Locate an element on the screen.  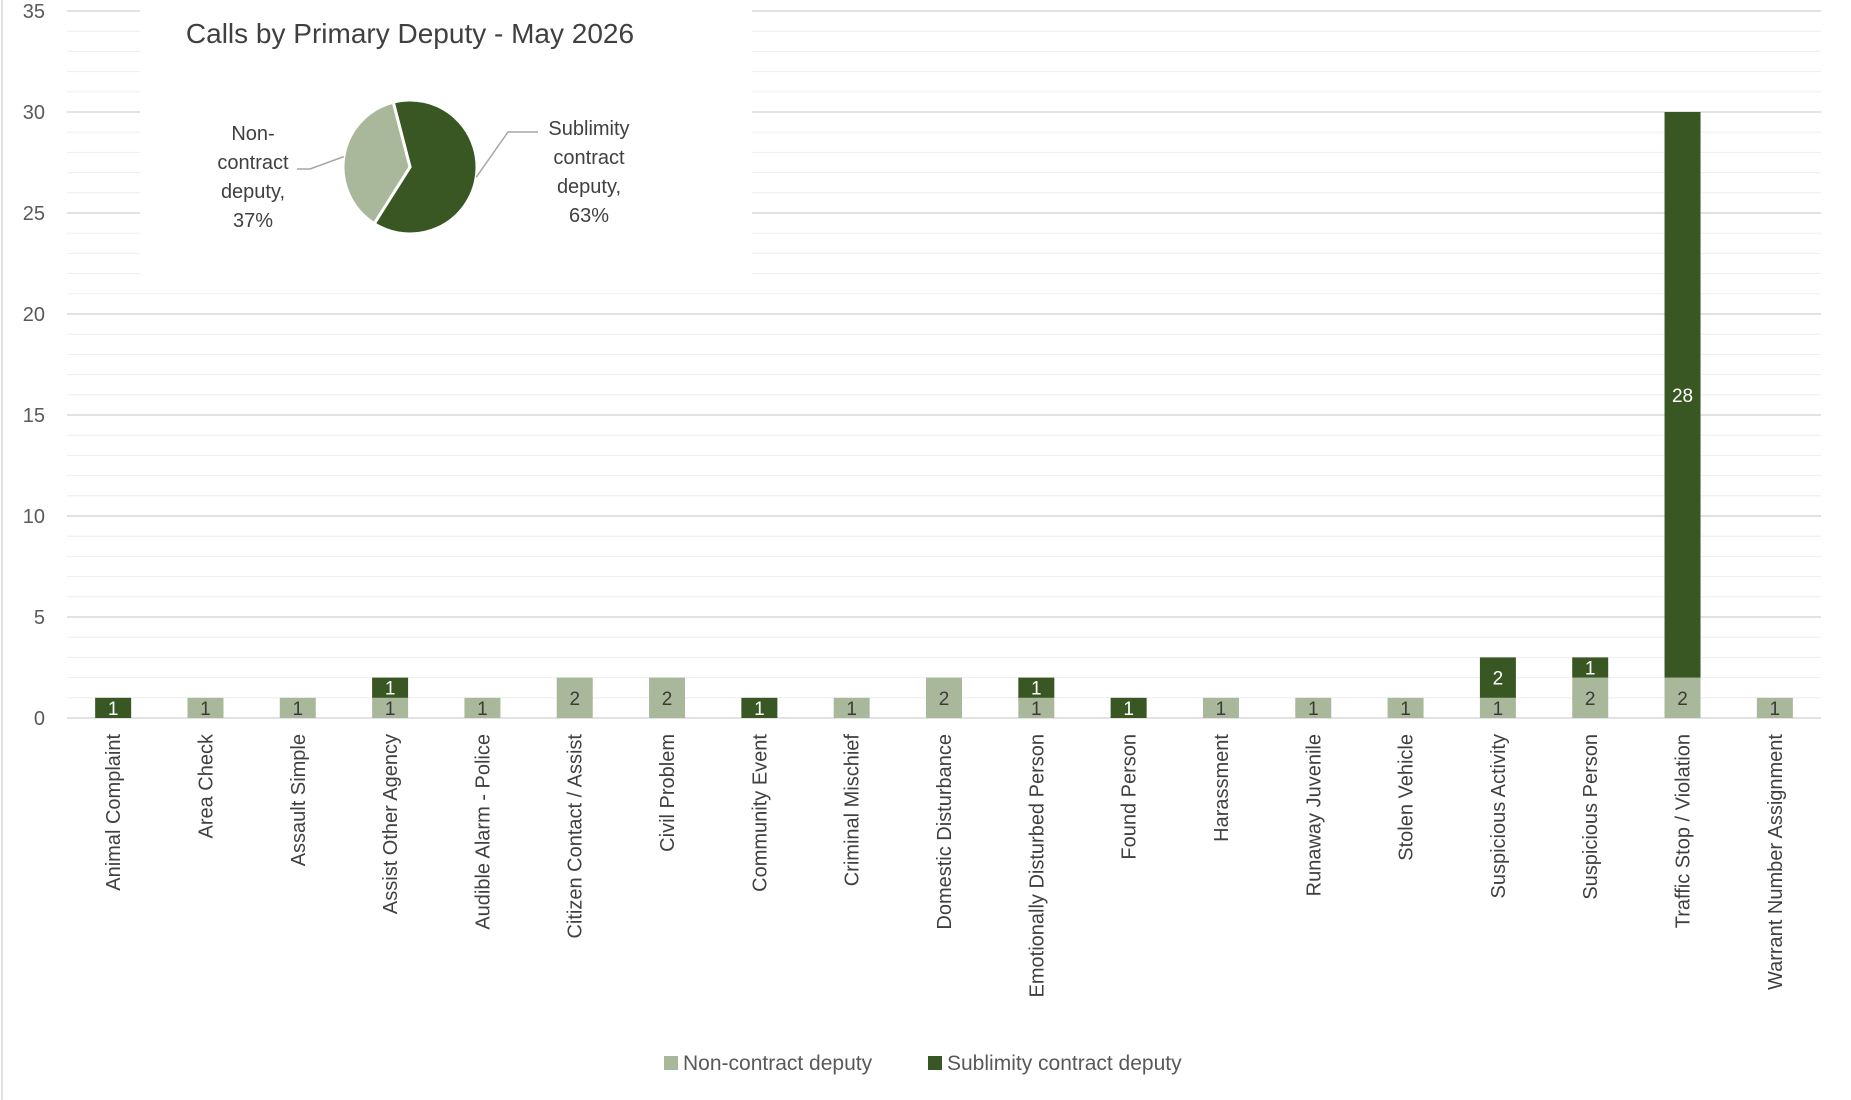
category-label: Civil Problem is located at coordinates (668, 793).